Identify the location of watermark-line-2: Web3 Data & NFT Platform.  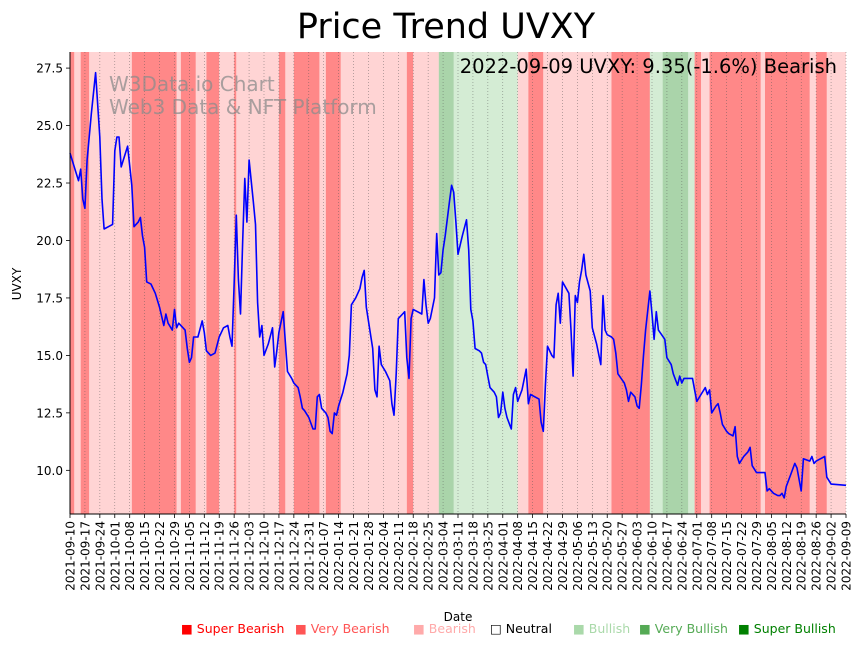
(243, 107).